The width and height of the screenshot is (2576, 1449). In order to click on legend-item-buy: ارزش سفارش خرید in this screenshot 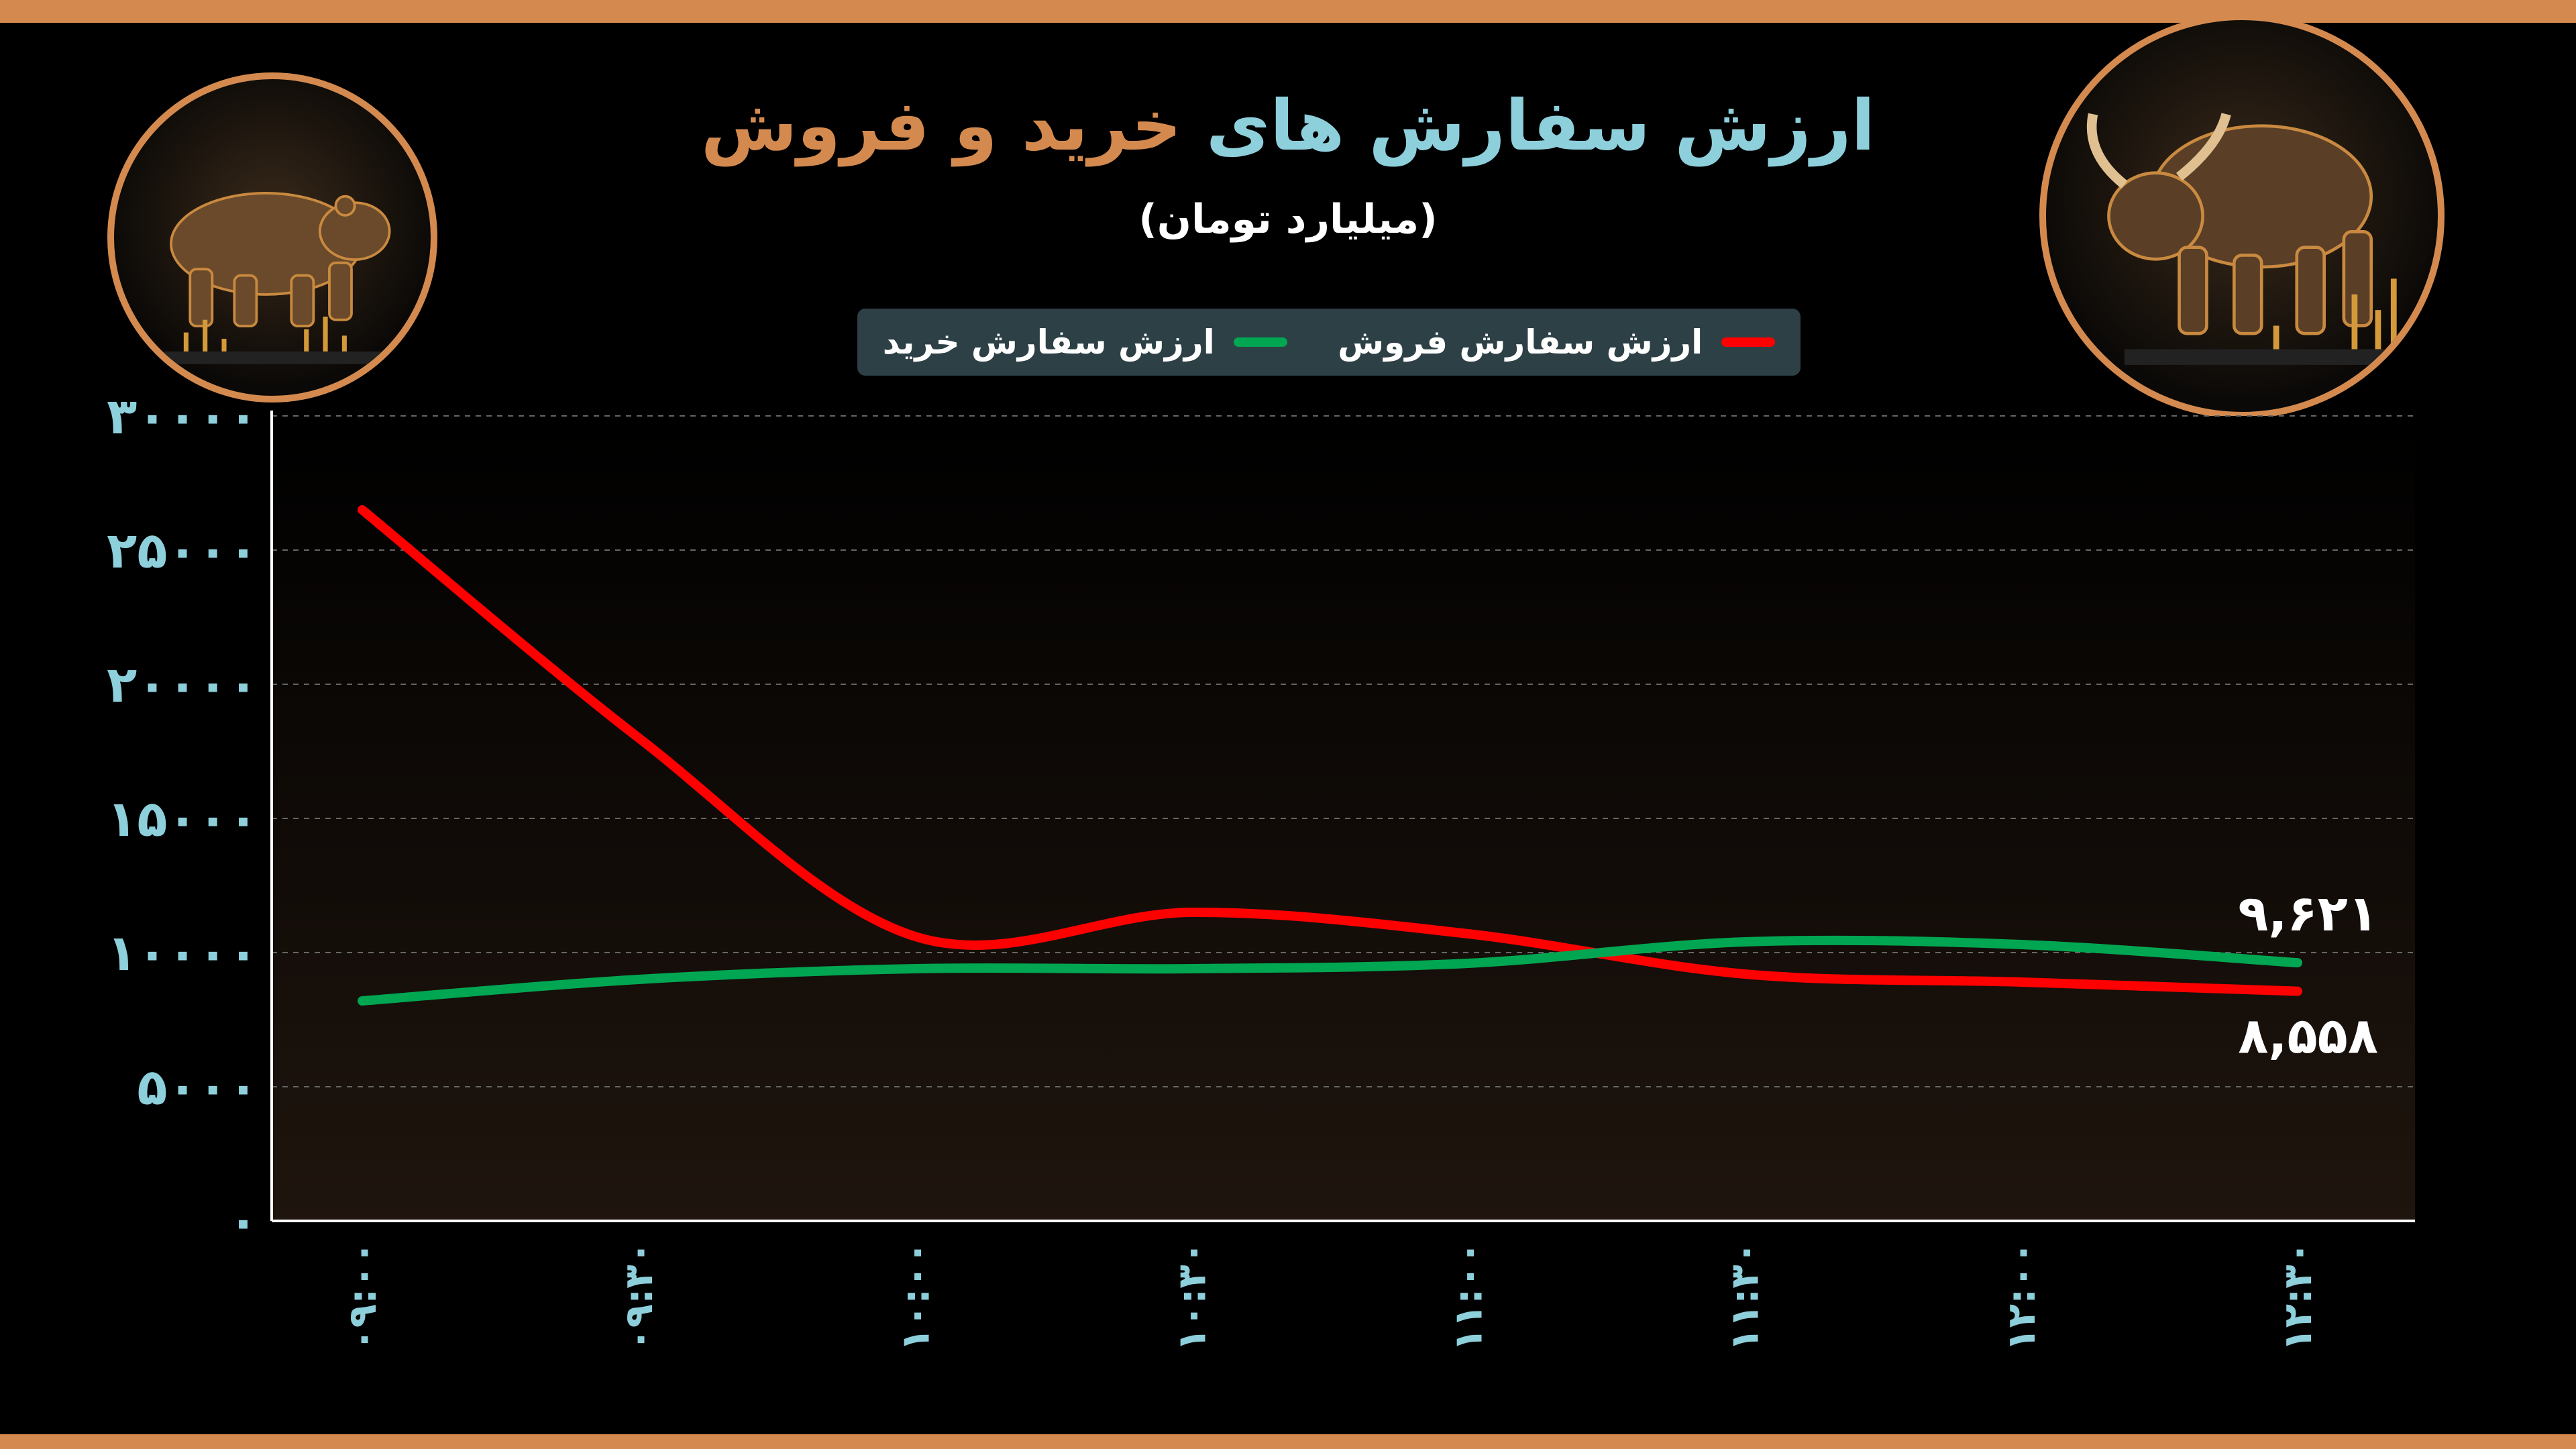, I will do `click(1085, 342)`.